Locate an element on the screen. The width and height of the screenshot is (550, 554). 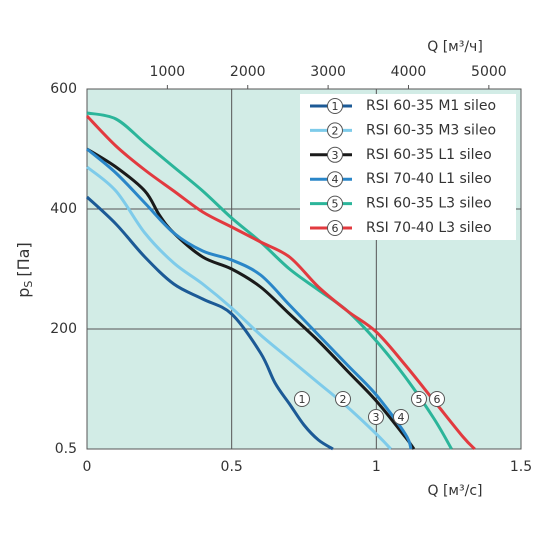
x2-tick-label: 3000 is located at coordinates (328, 72).